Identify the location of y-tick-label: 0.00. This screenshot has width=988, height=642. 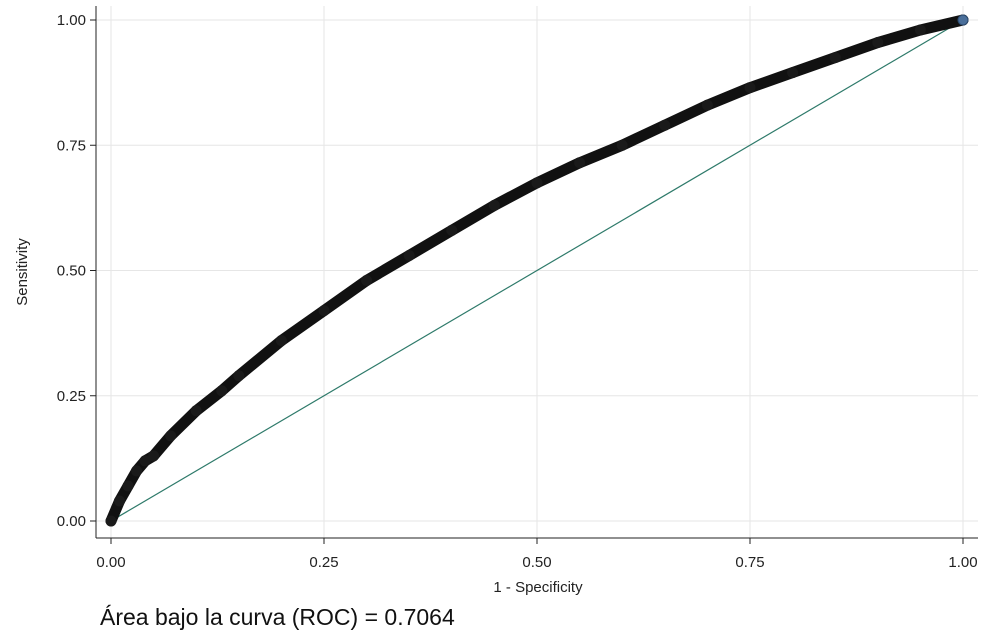
(71, 521).